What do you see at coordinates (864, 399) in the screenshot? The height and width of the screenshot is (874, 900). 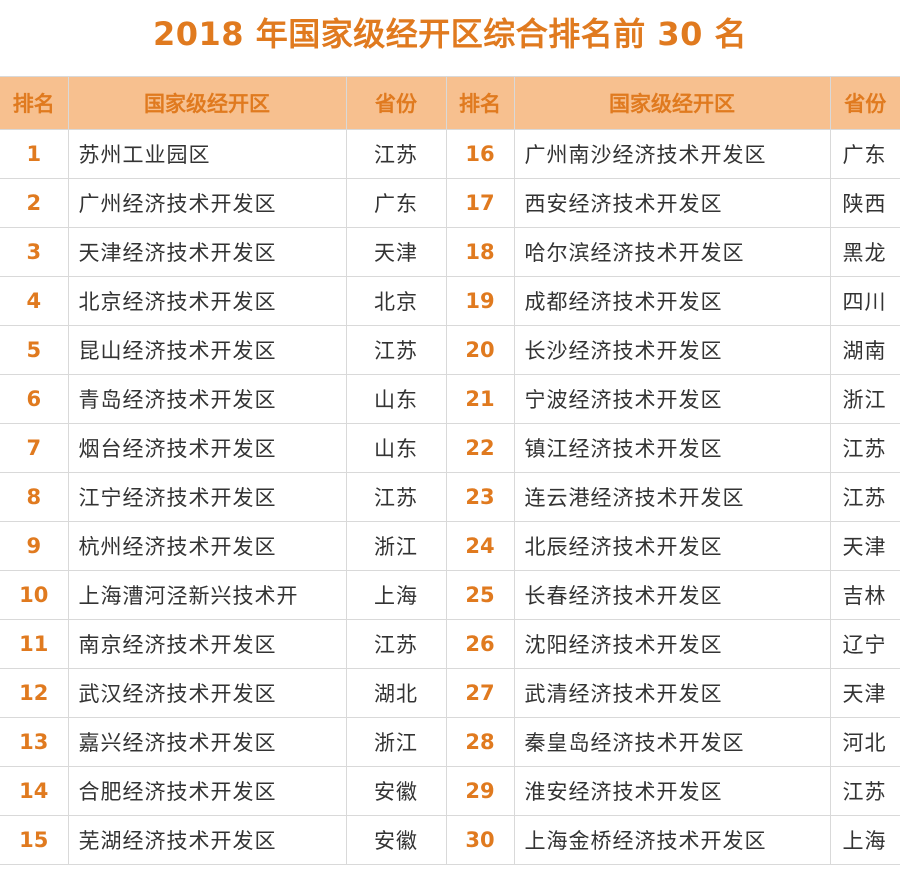 I see `province-cell: 浙江` at bounding box center [864, 399].